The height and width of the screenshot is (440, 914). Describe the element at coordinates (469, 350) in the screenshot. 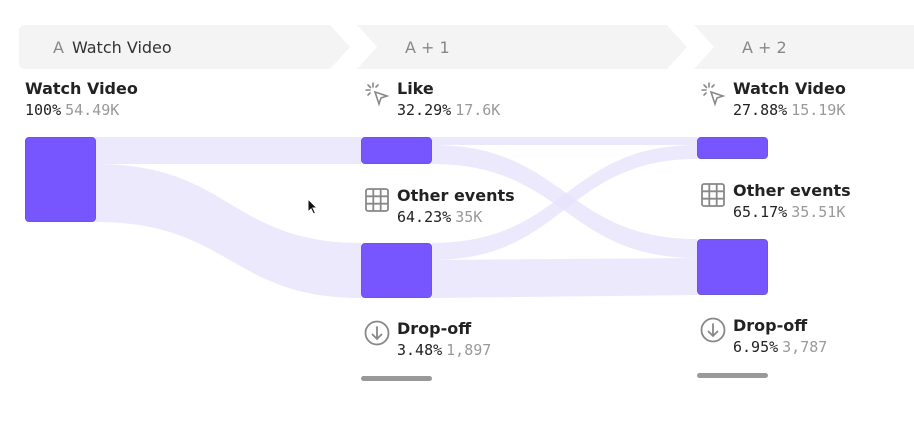

I see `node-count: 1,897` at that location.